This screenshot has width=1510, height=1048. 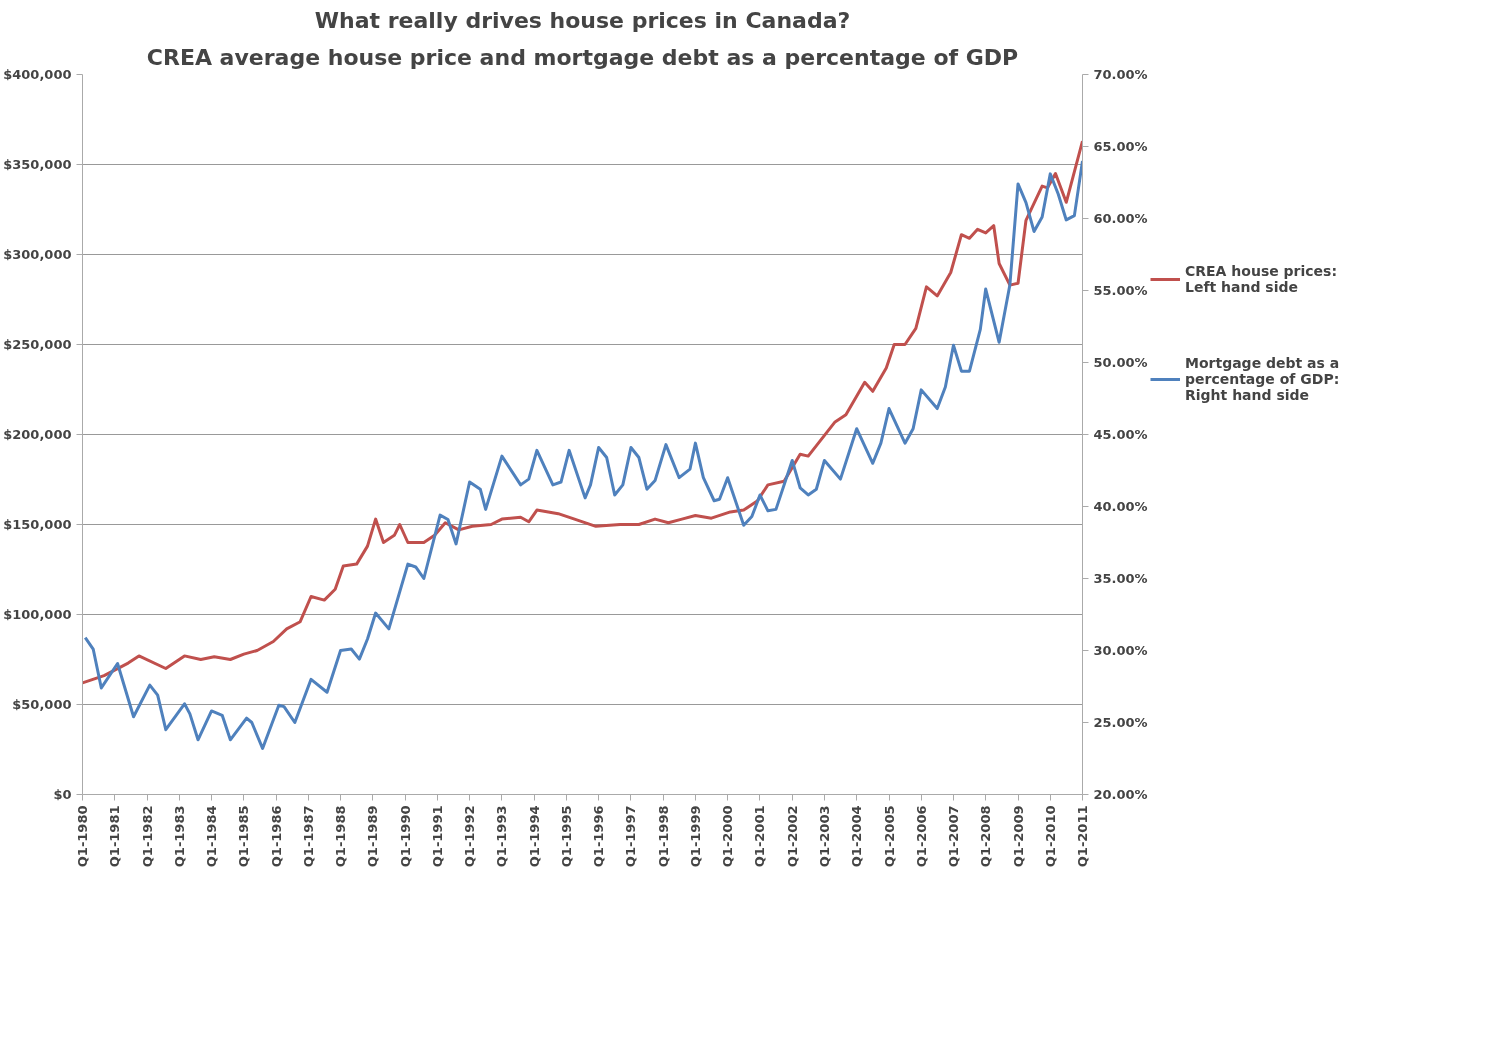 I want to click on x-tick-label: Q1-1993, so click(x=502, y=836).